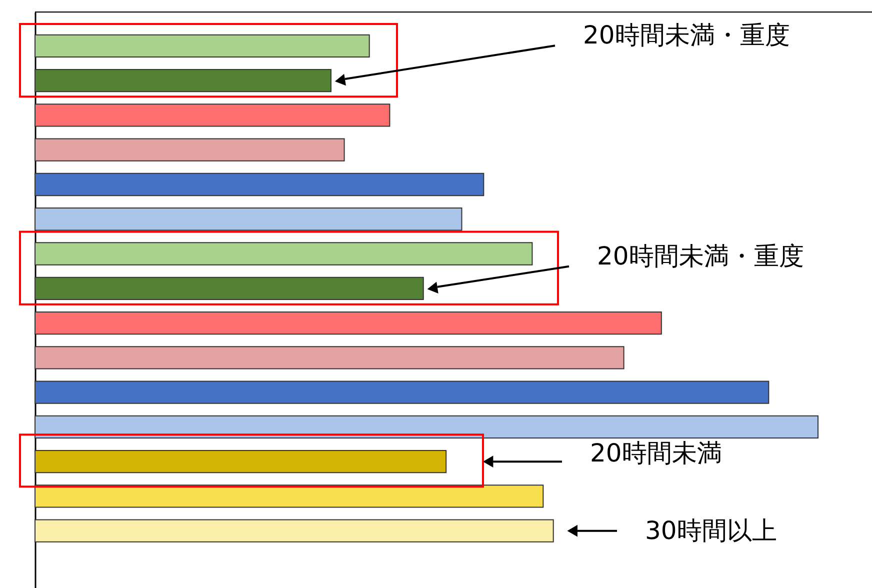 Image resolution: width=872 pixels, height=588 pixels. Describe the element at coordinates (656, 453) in the screenshot. I see `annotation: 20時間未満` at that location.